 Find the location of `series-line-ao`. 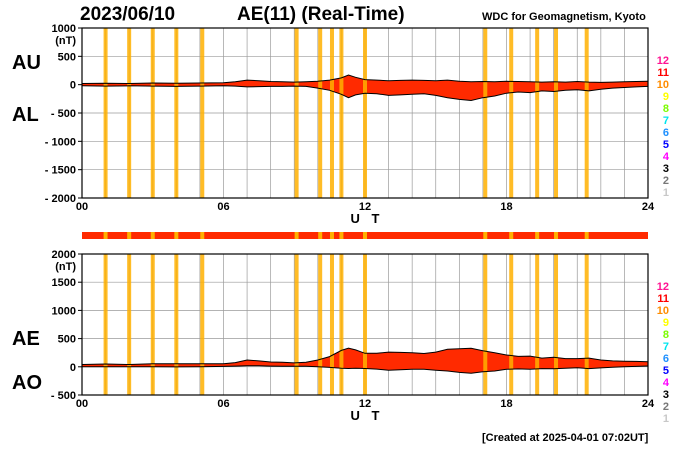

series-line-ao is located at coordinates (365, 369).